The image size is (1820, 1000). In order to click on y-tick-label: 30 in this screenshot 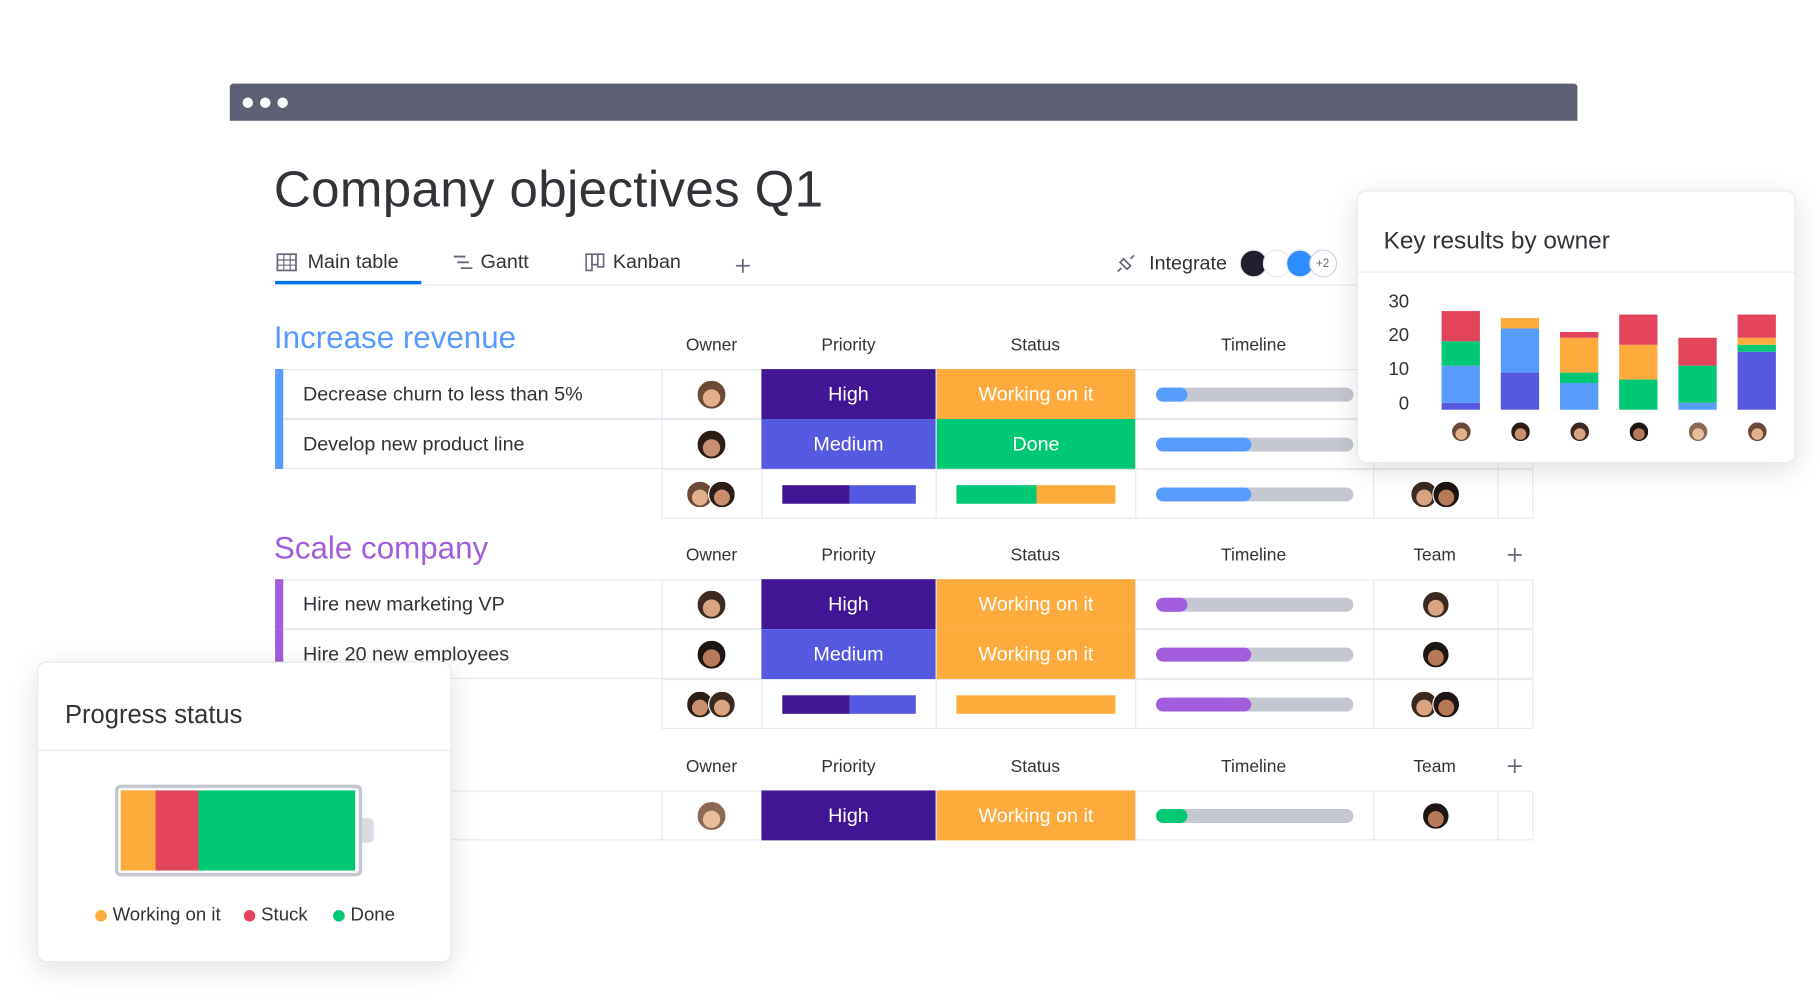, I will do `click(1399, 302)`.